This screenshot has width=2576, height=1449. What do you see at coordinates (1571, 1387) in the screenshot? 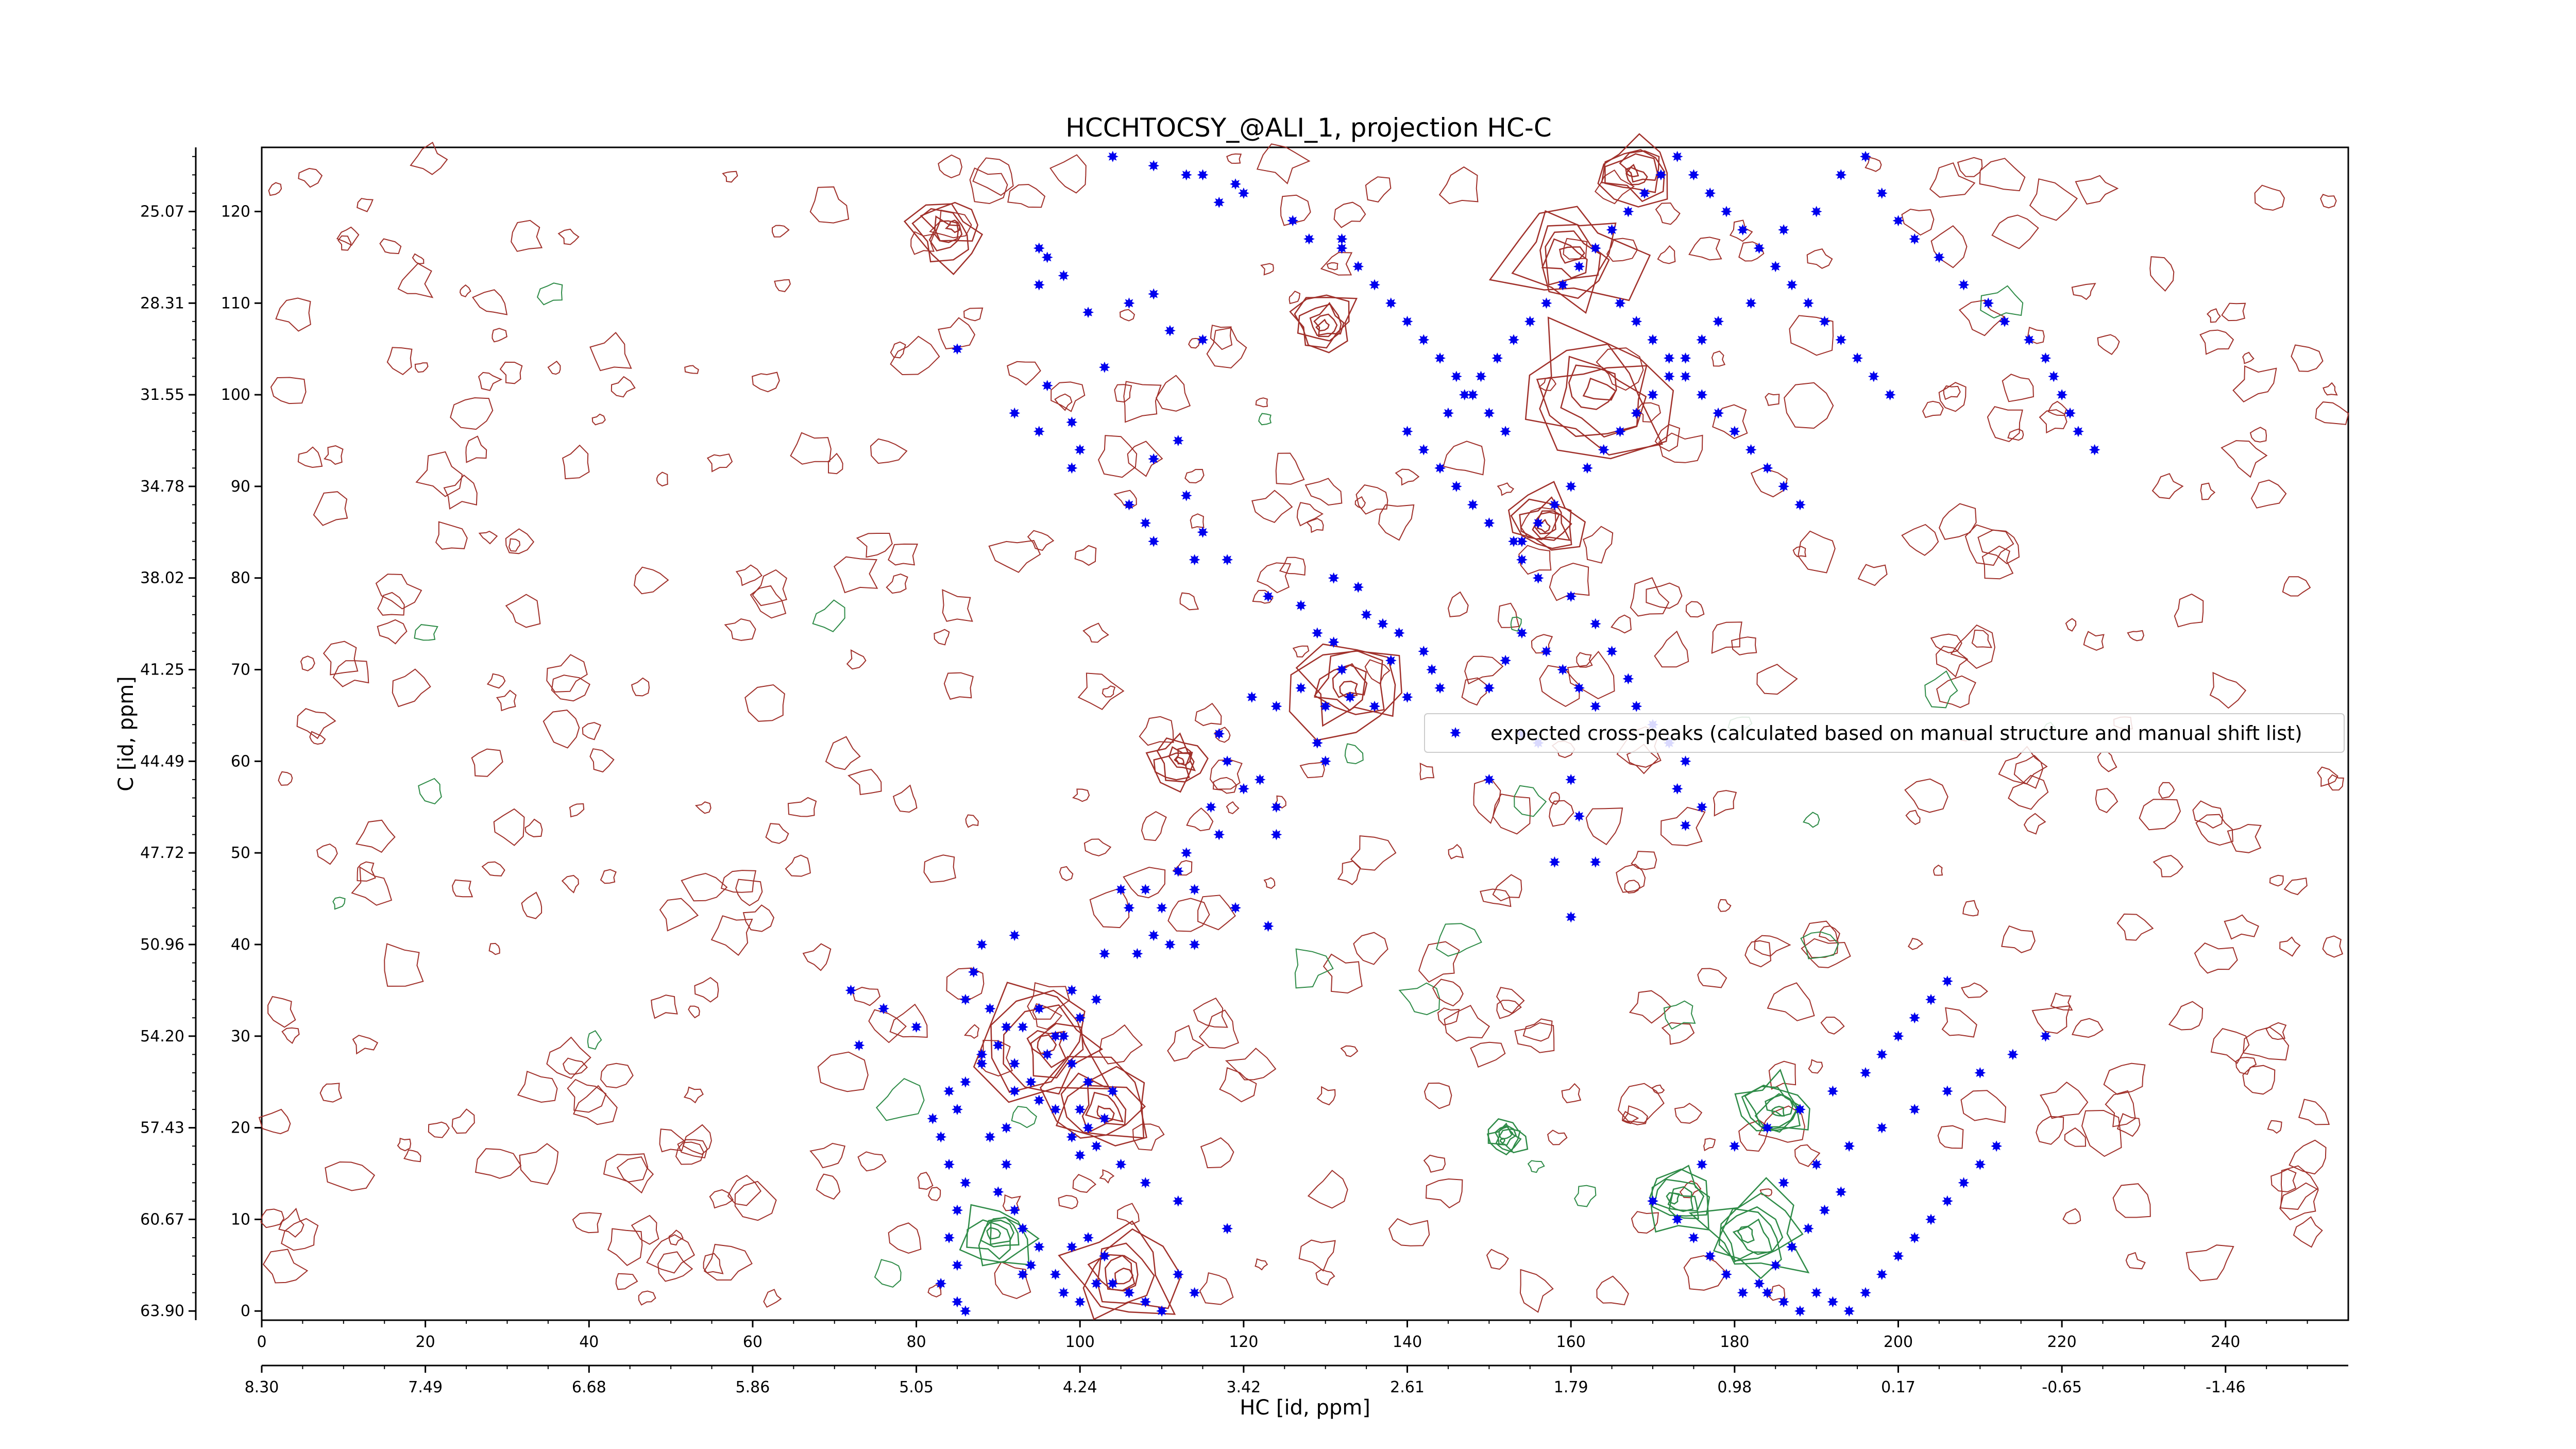
I see `x-ppm-tick-label: 1.79` at bounding box center [1571, 1387].